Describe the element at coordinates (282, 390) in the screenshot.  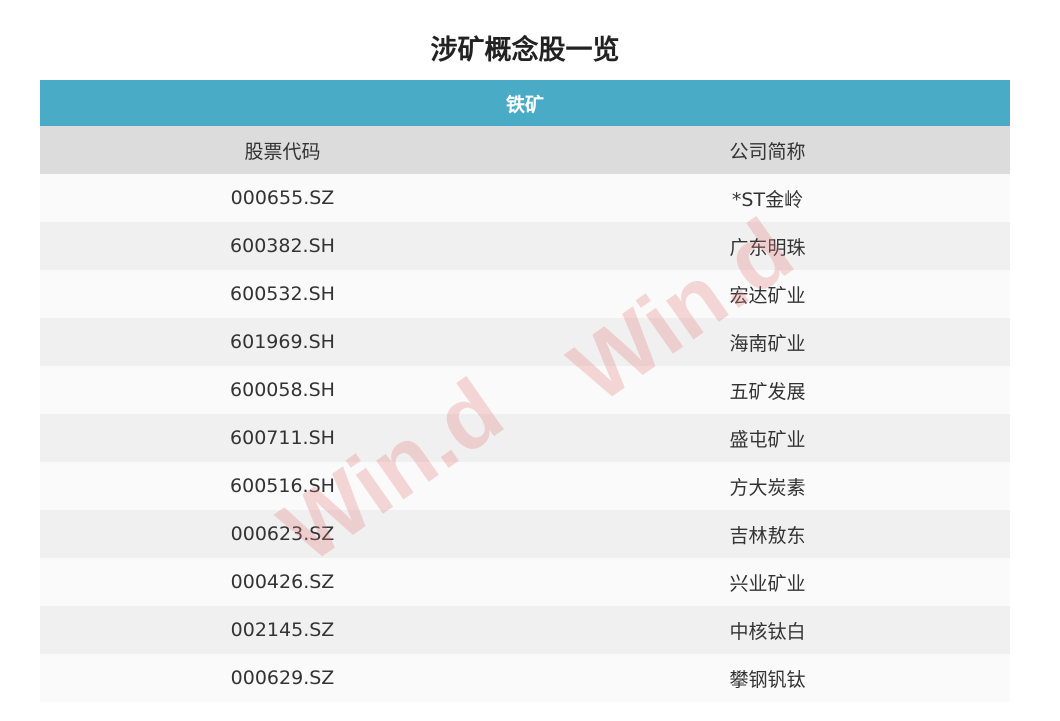
I see `stock-code-cell: 600058.SH` at that location.